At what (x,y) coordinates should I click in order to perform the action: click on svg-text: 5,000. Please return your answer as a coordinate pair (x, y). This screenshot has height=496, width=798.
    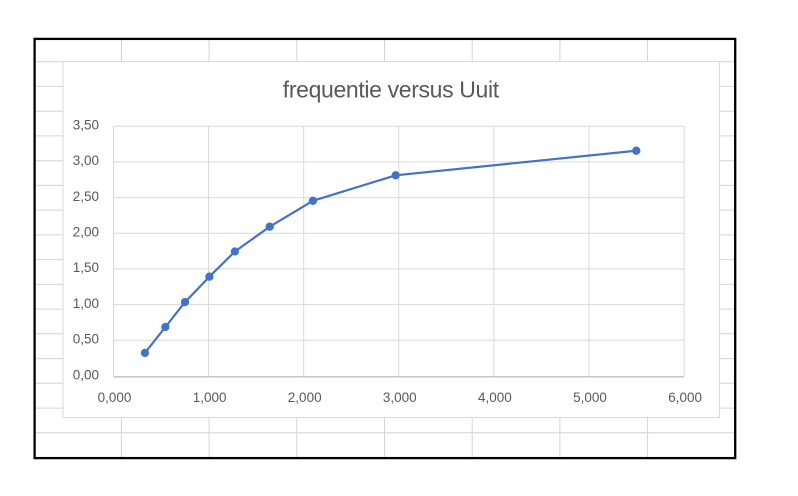
    Looking at the image, I should click on (590, 397).